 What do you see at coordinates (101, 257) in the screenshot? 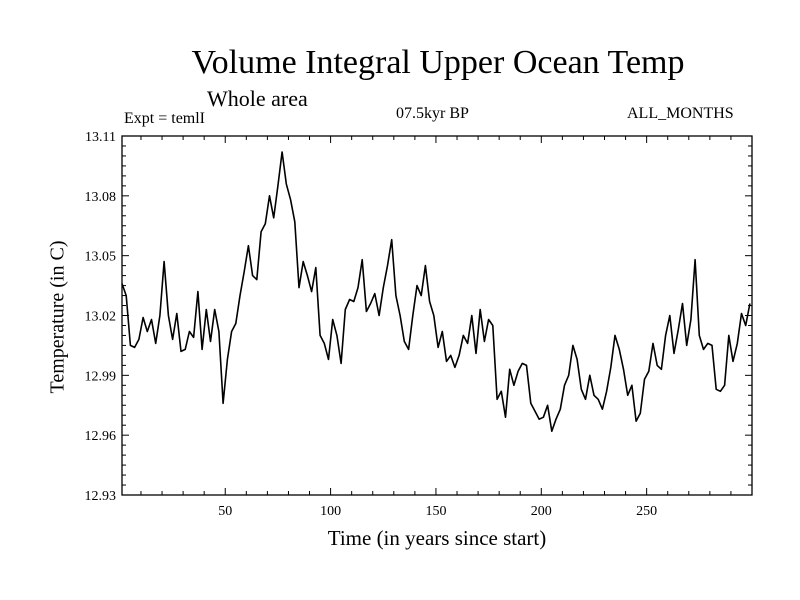
I see `y-tick-label: 13.05` at bounding box center [101, 257].